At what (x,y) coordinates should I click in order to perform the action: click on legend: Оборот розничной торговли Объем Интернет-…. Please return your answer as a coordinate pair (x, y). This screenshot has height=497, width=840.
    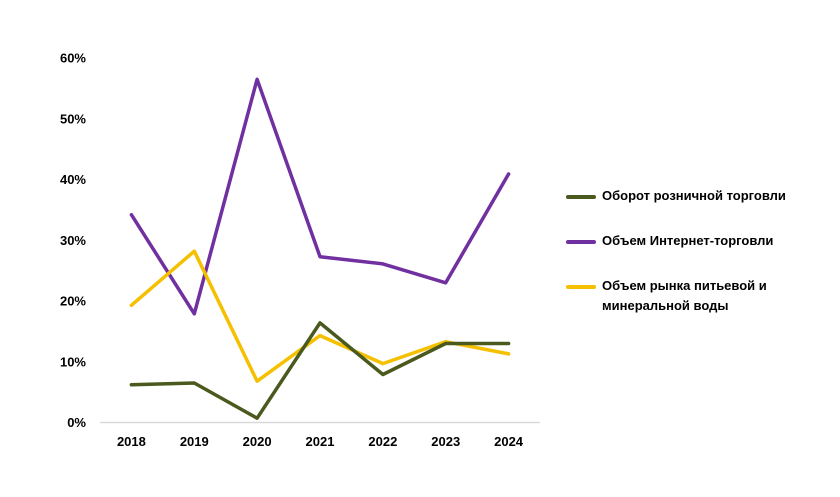
    Looking at the image, I should click on (686, 263).